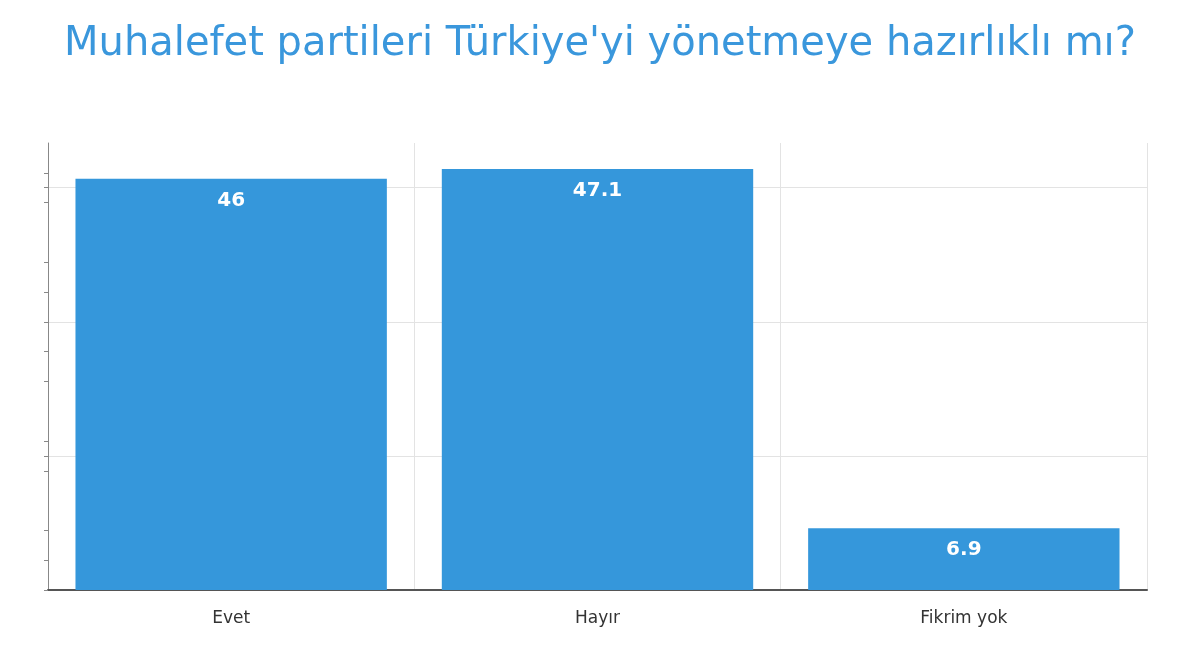 This screenshot has width=1200, height=665. Describe the element at coordinates (964, 616) in the screenshot. I see `x-tick-label: Fikrim yok` at that location.